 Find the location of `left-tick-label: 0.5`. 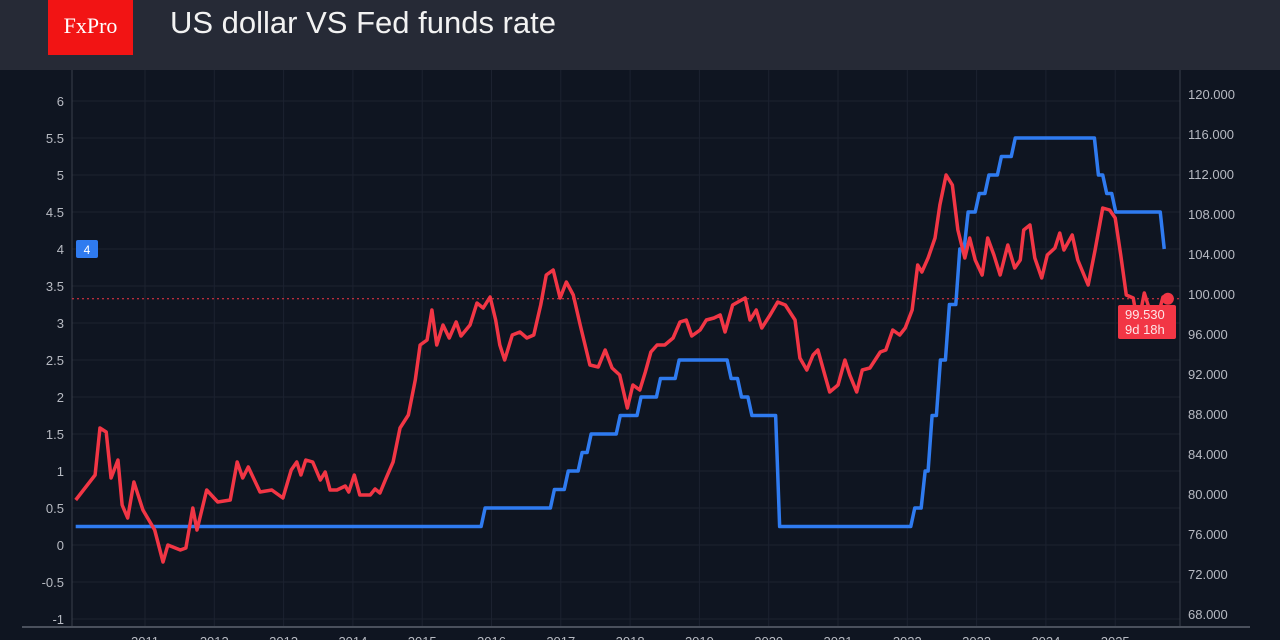

left-tick-label: 0.5 is located at coordinates (55, 508).